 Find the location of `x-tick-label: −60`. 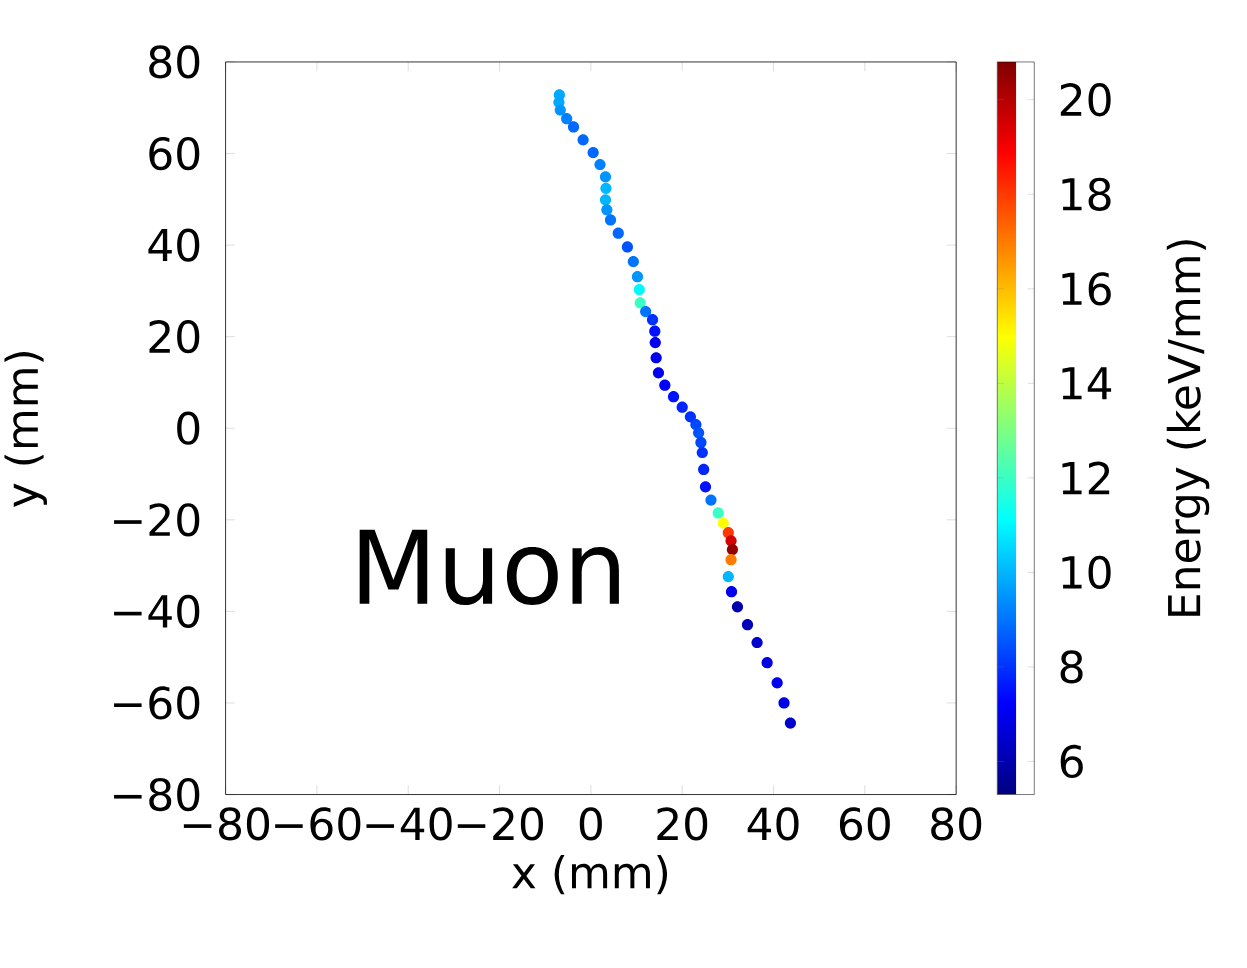

x-tick-label: −60 is located at coordinates (318, 824).